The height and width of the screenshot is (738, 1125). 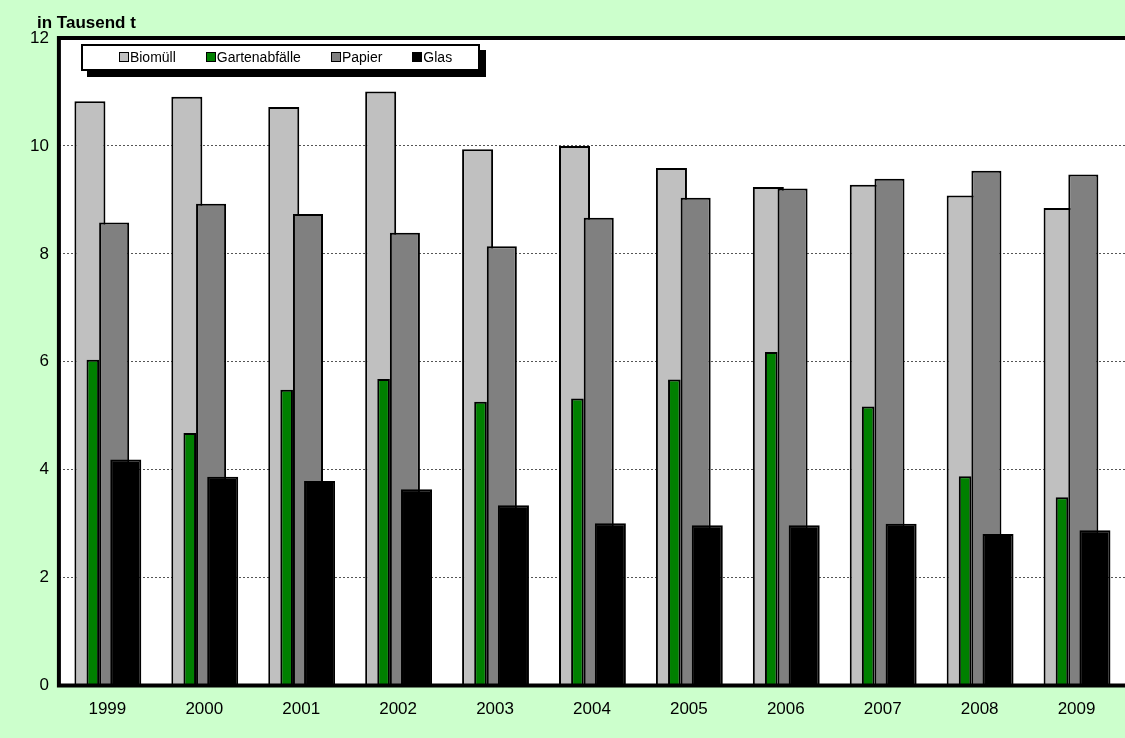 I want to click on x-tick-label: 2002, so click(x=398, y=709).